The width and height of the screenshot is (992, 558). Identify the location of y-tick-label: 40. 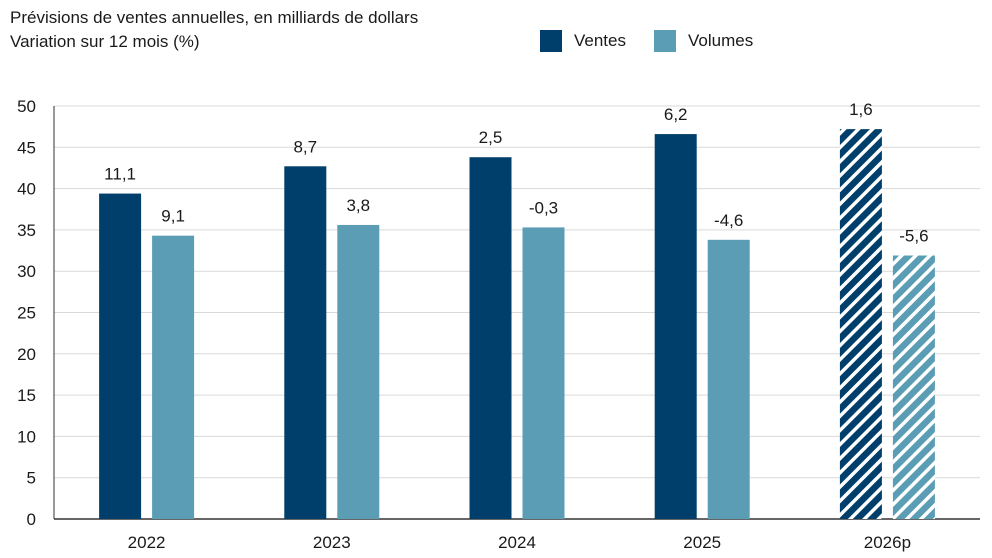
(26, 189).